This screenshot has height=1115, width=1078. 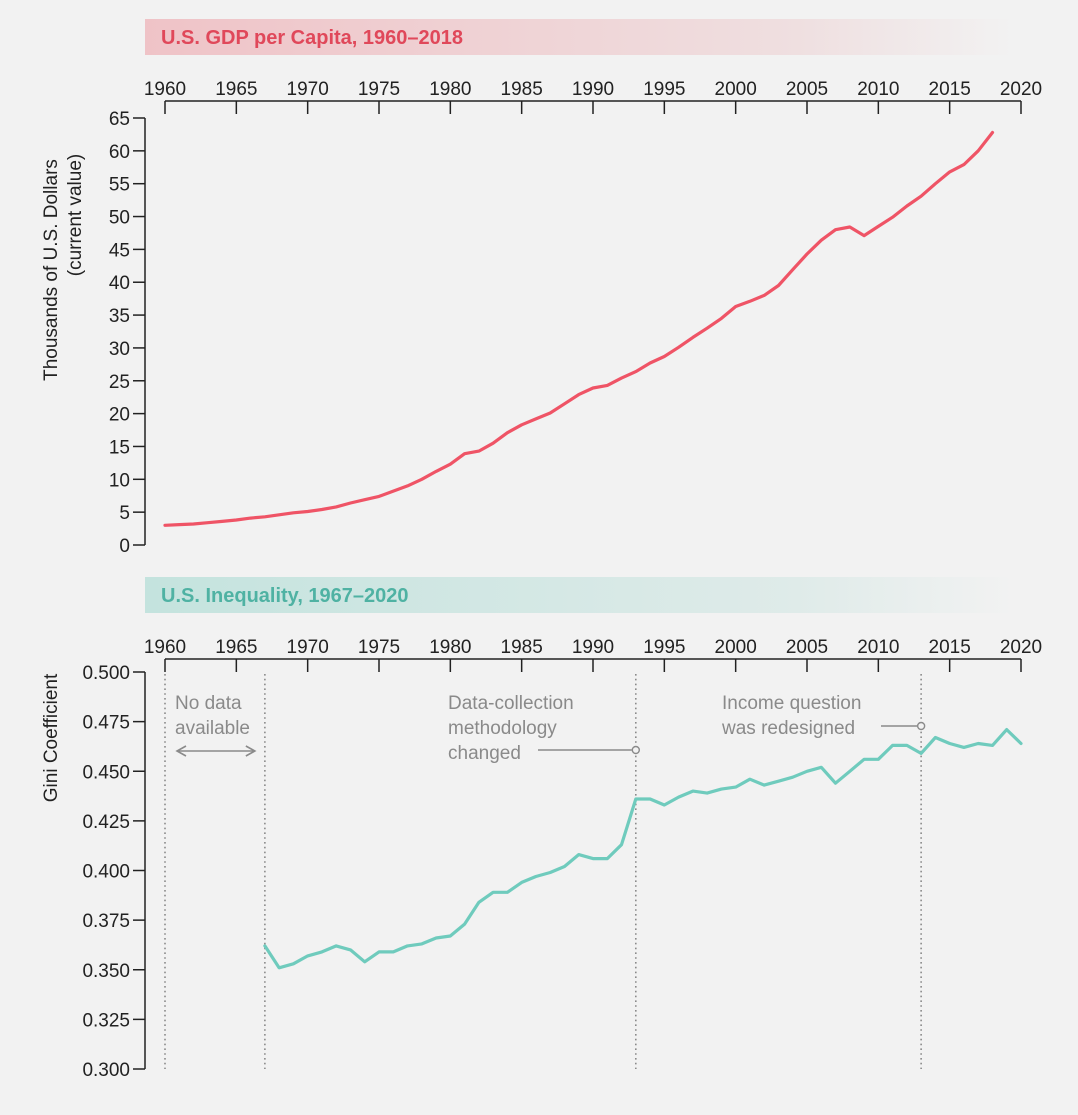 What do you see at coordinates (119, 415) in the screenshot?
I see `gdp-y-tick-label: 20` at bounding box center [119, 415].